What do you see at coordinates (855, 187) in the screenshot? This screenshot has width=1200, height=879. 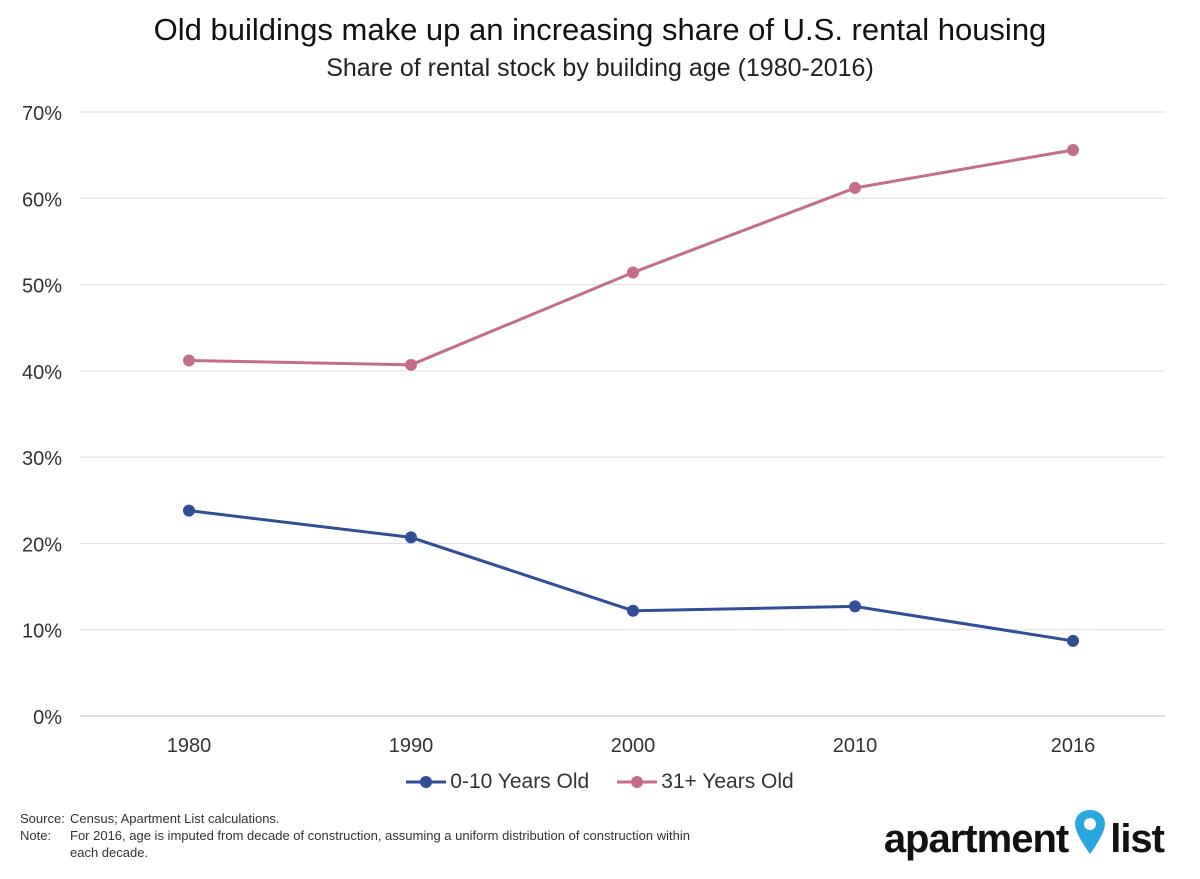 I see `data-point-1-2010` at bounding box center [855, 187].